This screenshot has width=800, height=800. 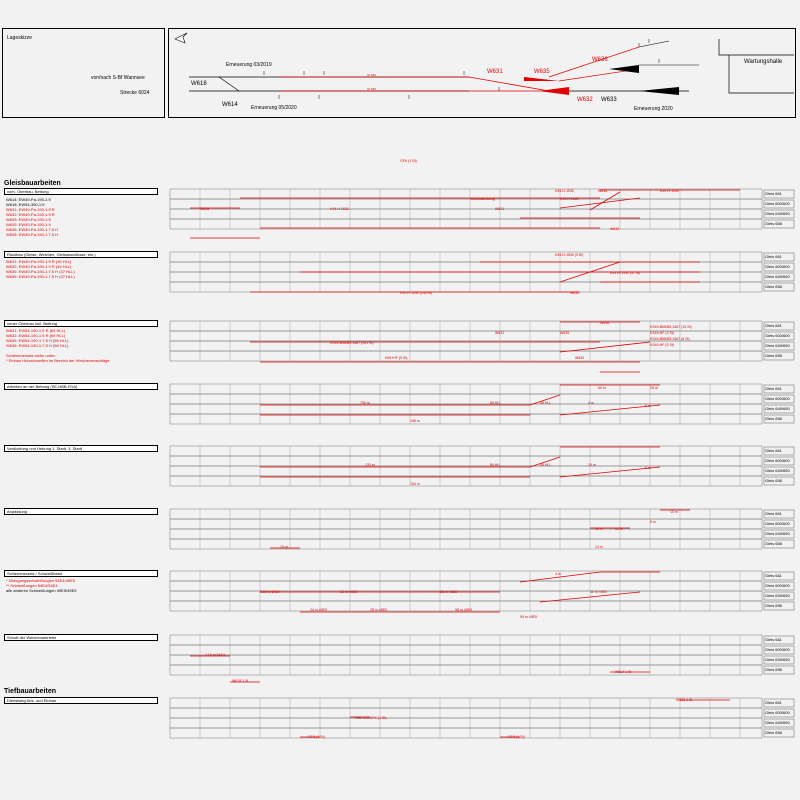 What do you see at coordinates (585, 100) in the screenshot?
I see `w632-label: W632` at bounding box center [585, 100].